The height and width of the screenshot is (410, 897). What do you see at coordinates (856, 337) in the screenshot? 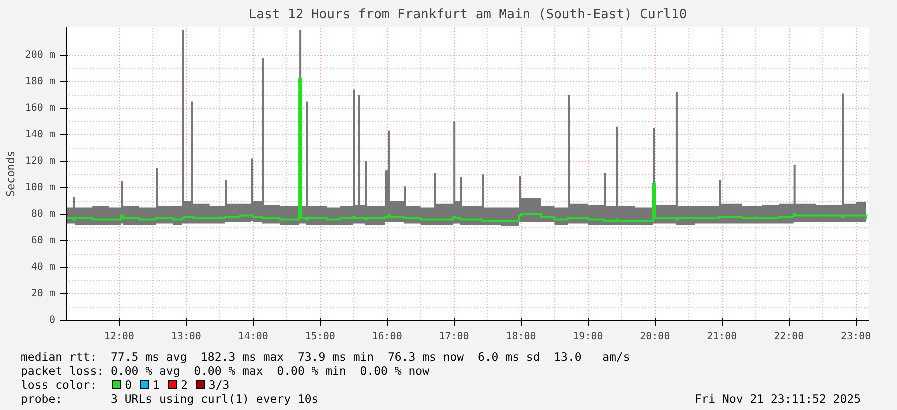
I see `x-tick-label: 23:00` at bounding box center [856, 337].